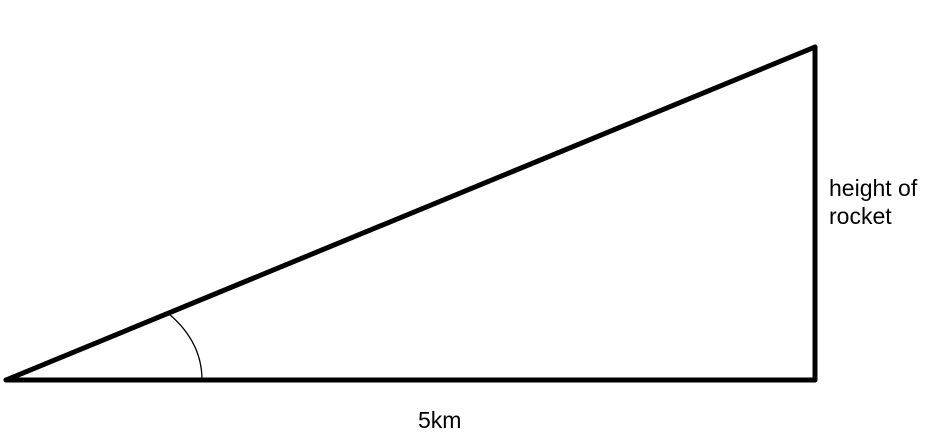 This screenshot has width=951, height=443. What do you see at coordinates (185, 347) in the screenshot?
I see `angle-arc` at bounding box center [185, 347].